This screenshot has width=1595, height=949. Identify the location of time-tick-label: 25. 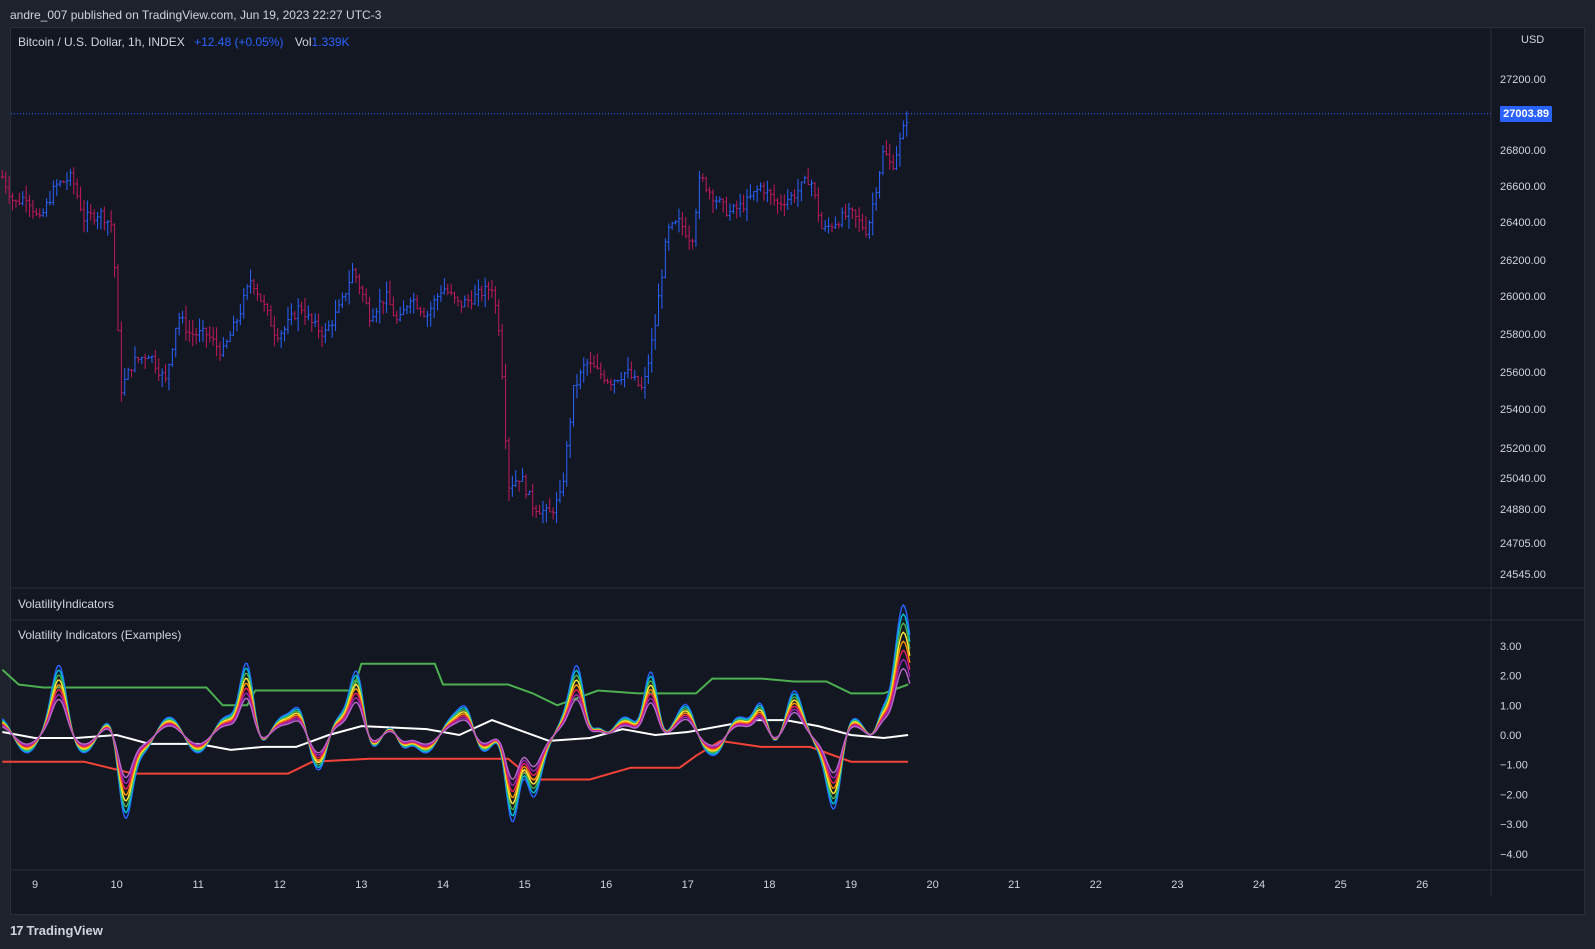
(1340, 885).